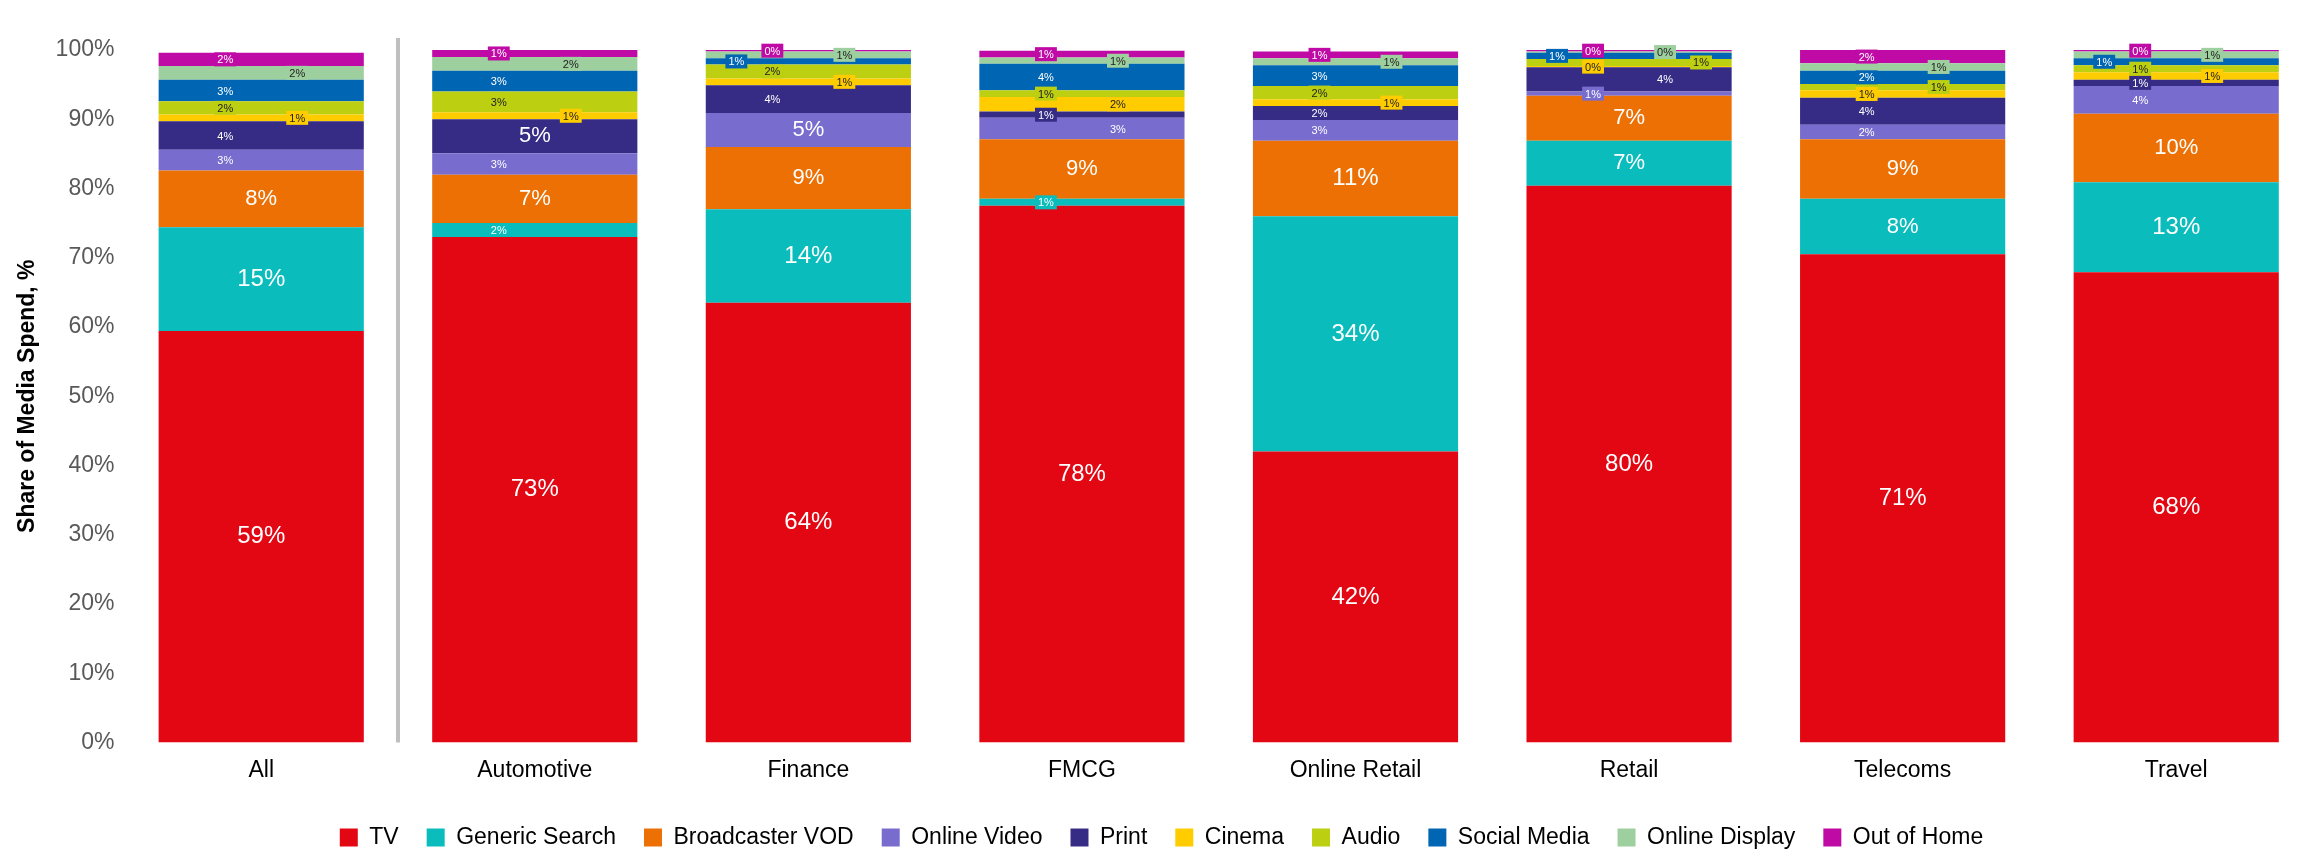 The image size is (2323, 864). Describe the element at coordinates (1721, 835) in the screenshot. I see `legend-label: Online Display` at that location.